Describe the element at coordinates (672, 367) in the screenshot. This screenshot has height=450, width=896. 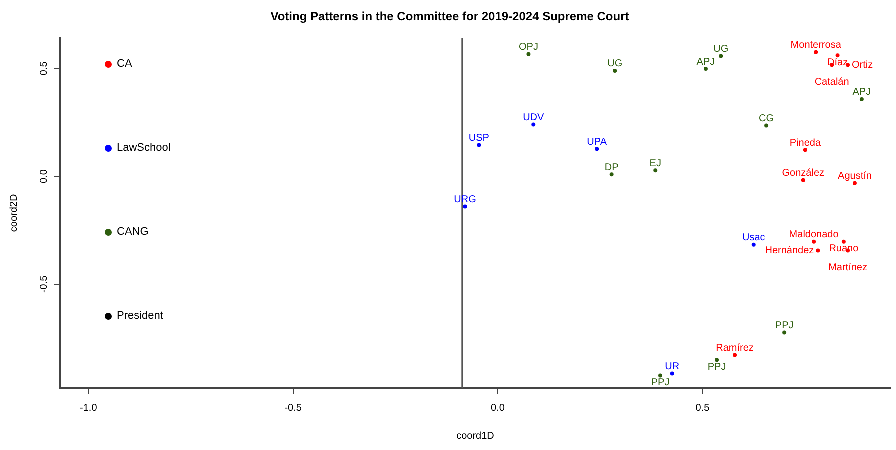
I see `data-label: UR` at that location.